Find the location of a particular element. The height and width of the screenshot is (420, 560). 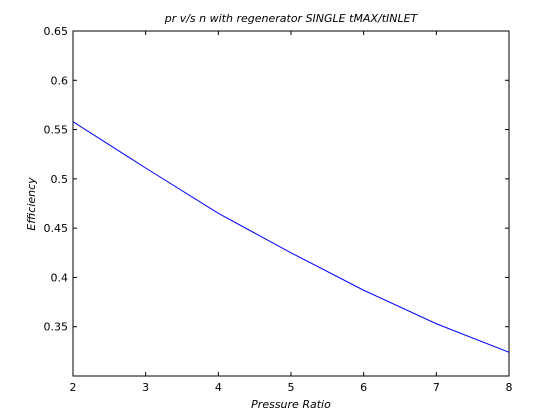

x-tick-label: 7 is located at coordinates (436, 387).